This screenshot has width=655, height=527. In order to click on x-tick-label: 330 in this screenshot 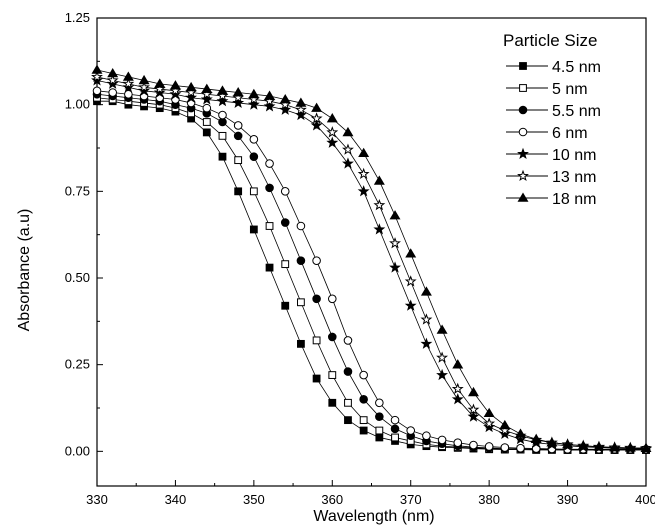, I will do `click(97, 499)`.